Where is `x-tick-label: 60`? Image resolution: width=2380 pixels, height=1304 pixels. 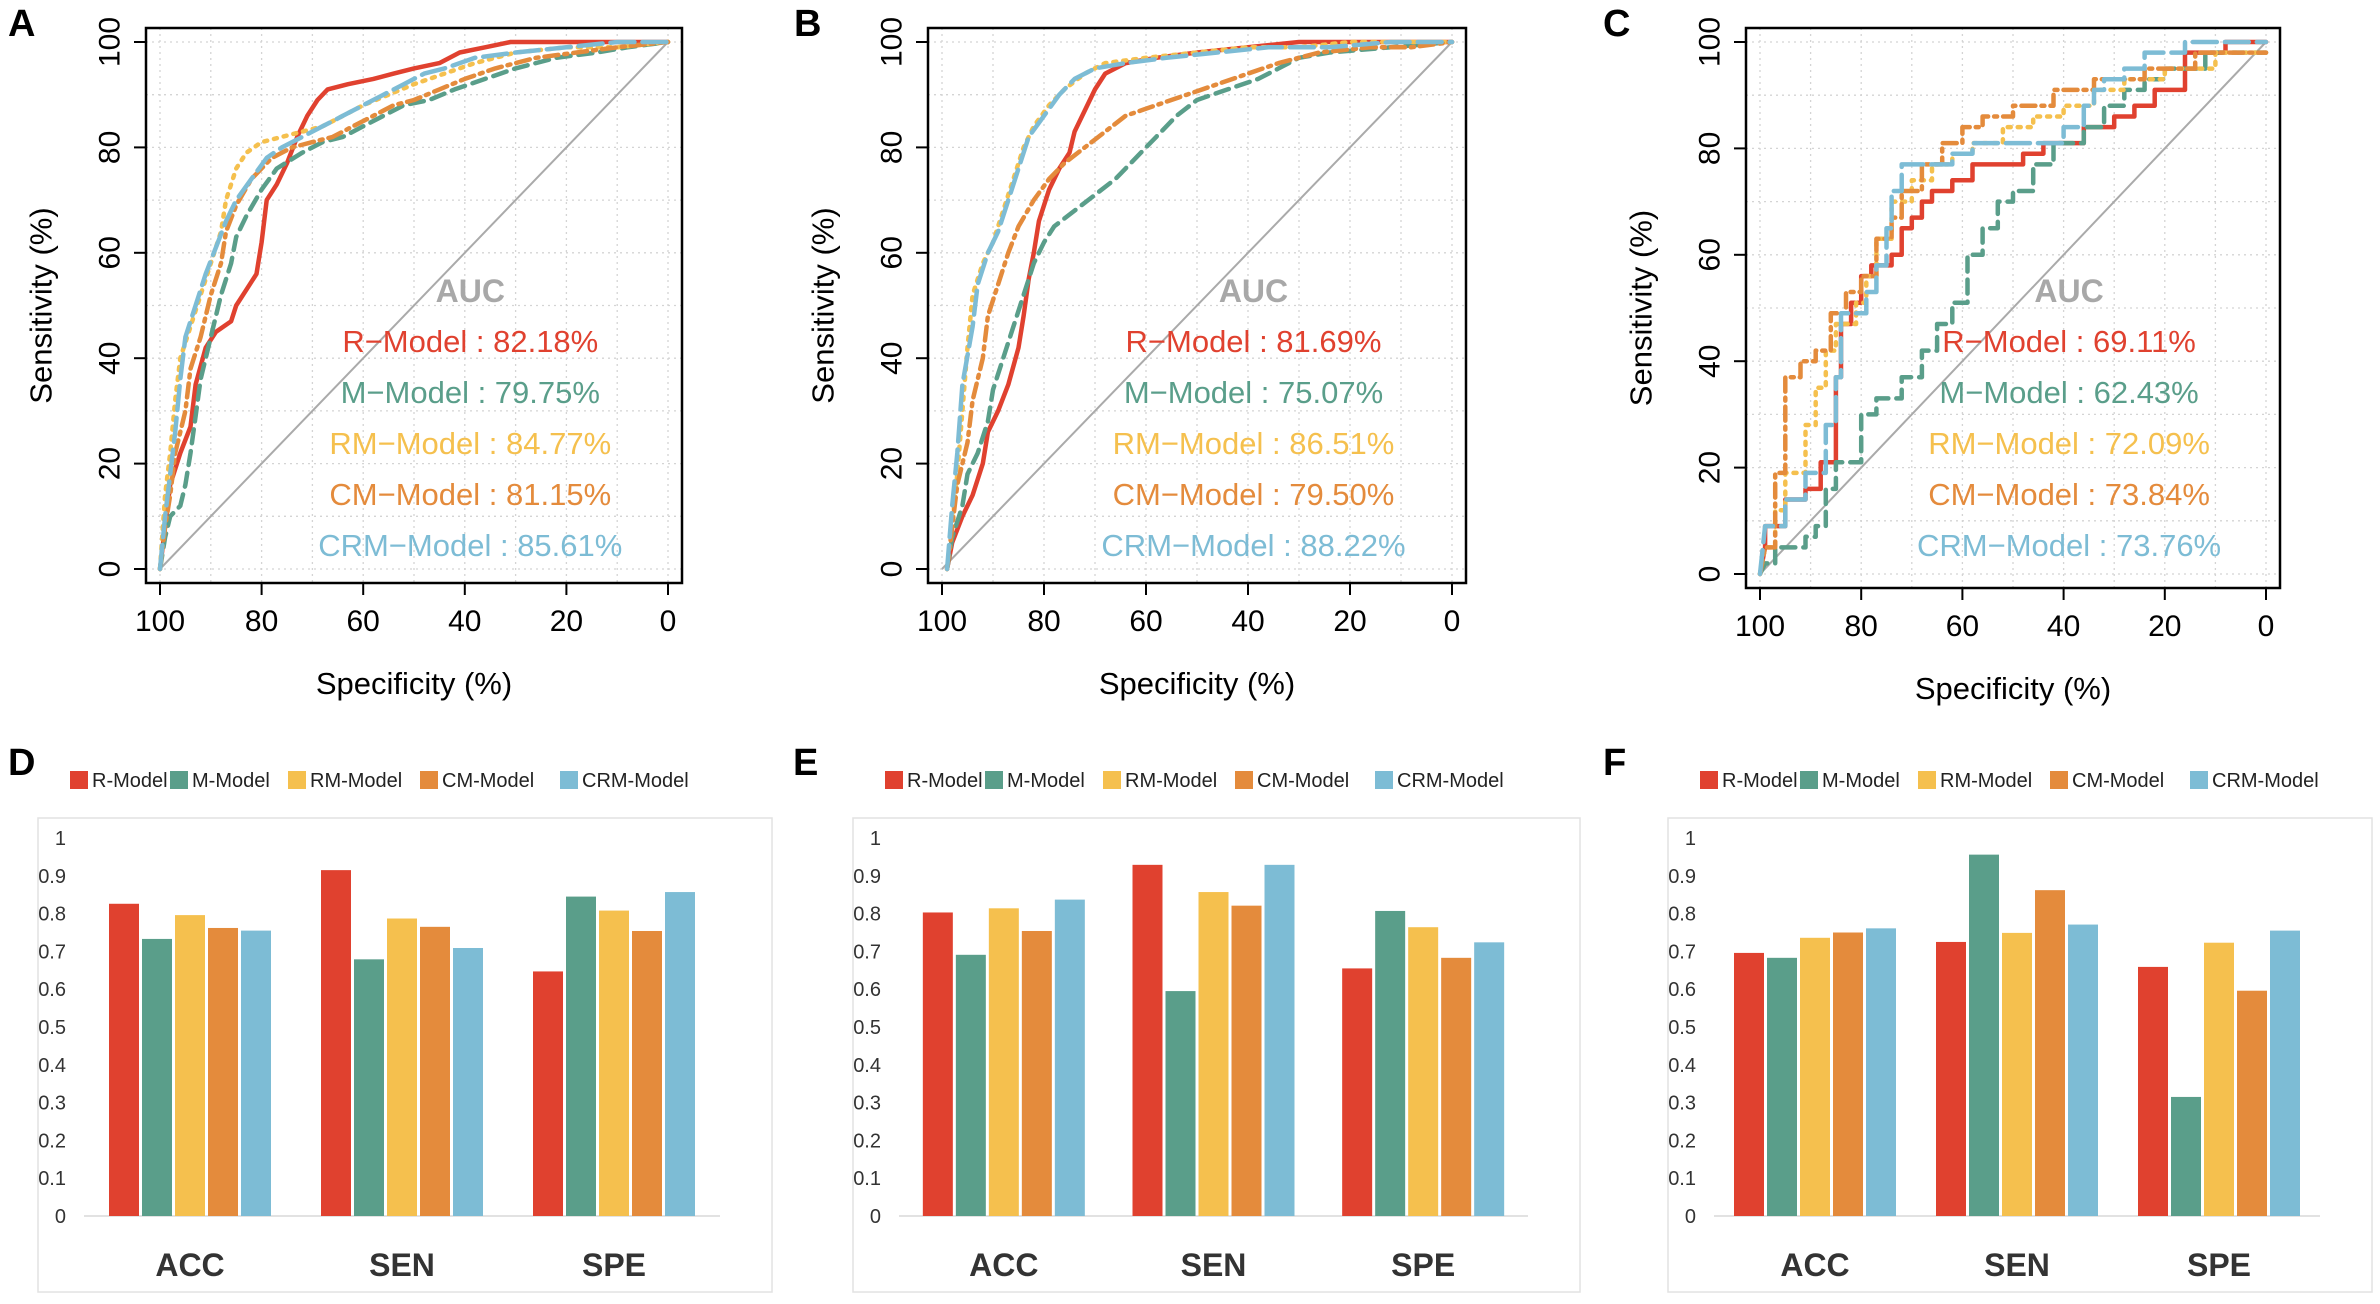
x-tick-label: 60 is located at coordinates (363, 621).